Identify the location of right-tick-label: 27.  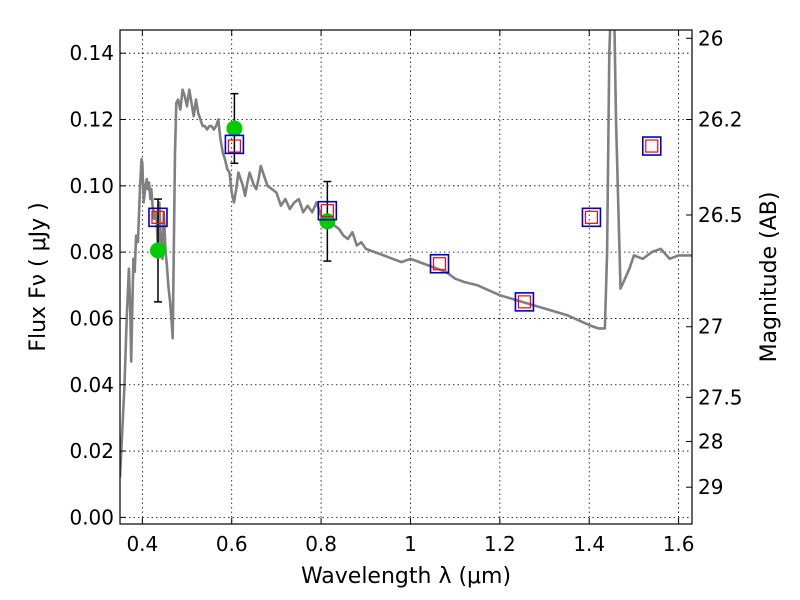
(710, 327).